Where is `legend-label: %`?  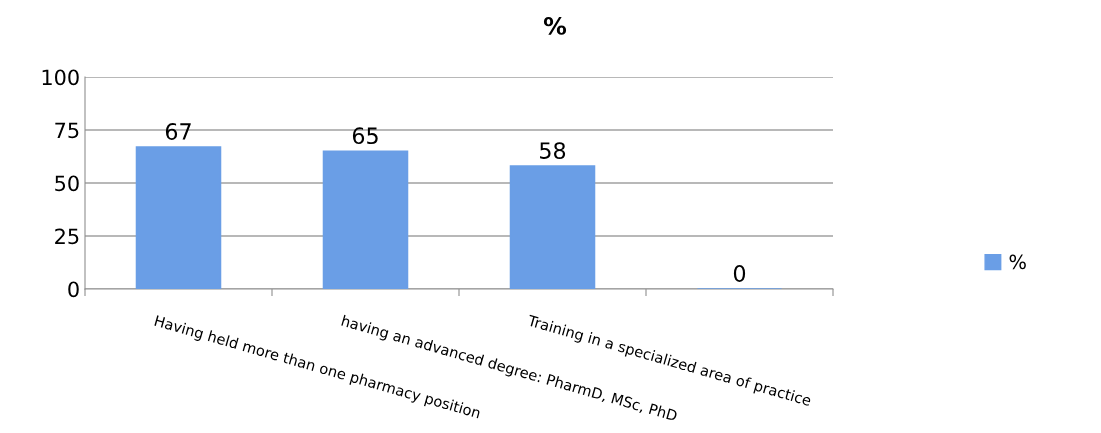 legend-label: % is located at coordinates (1017, 262).